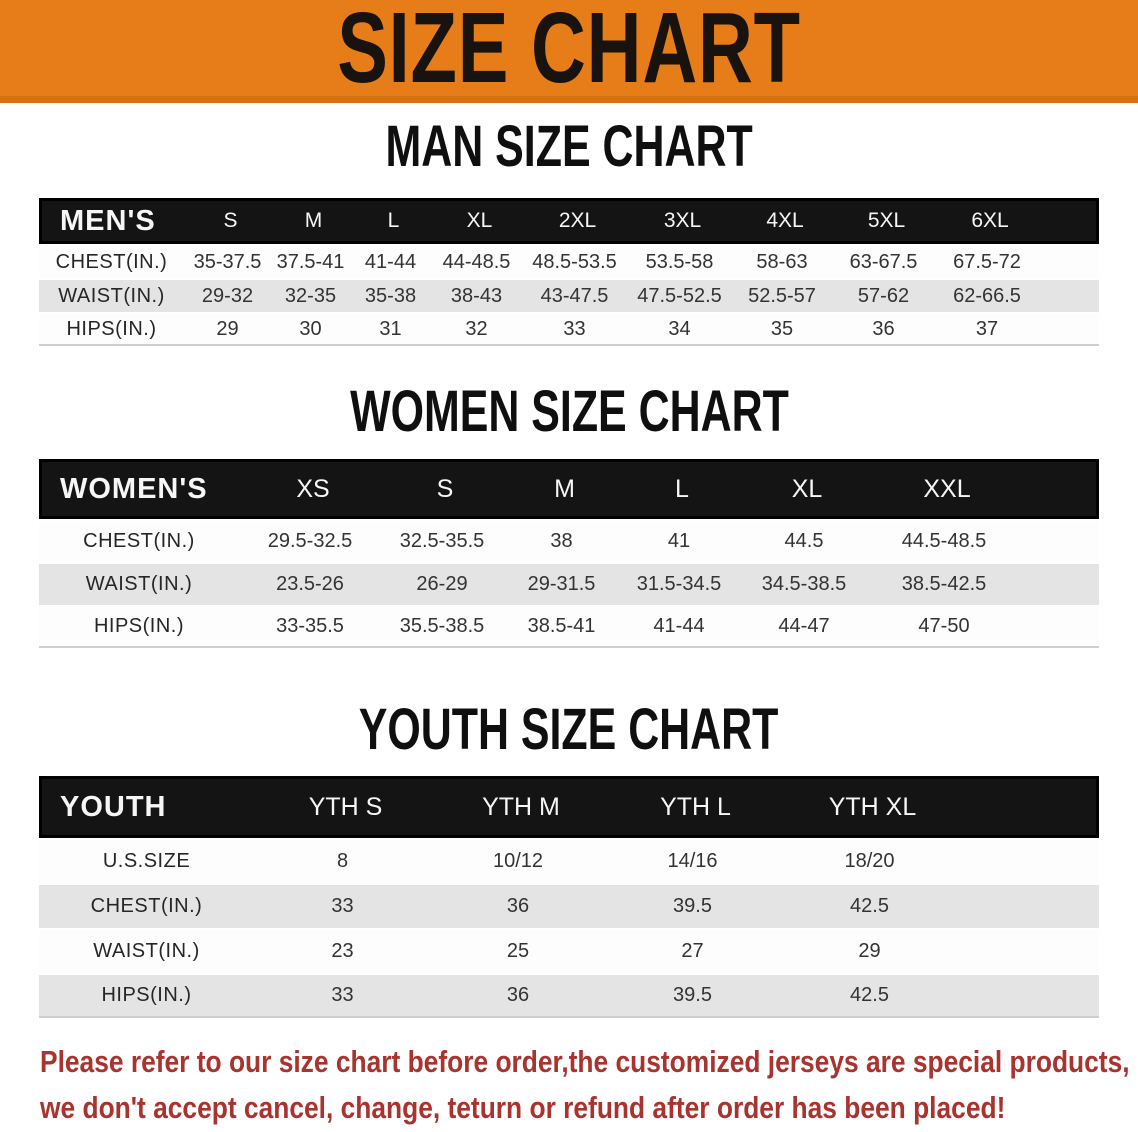 The height and width of the screenshot is (1132, 1138). What do you see at coordinates (227, 328) in the screenshot?
I see `men-hips-s: 29` at bounding box center [227, 328].